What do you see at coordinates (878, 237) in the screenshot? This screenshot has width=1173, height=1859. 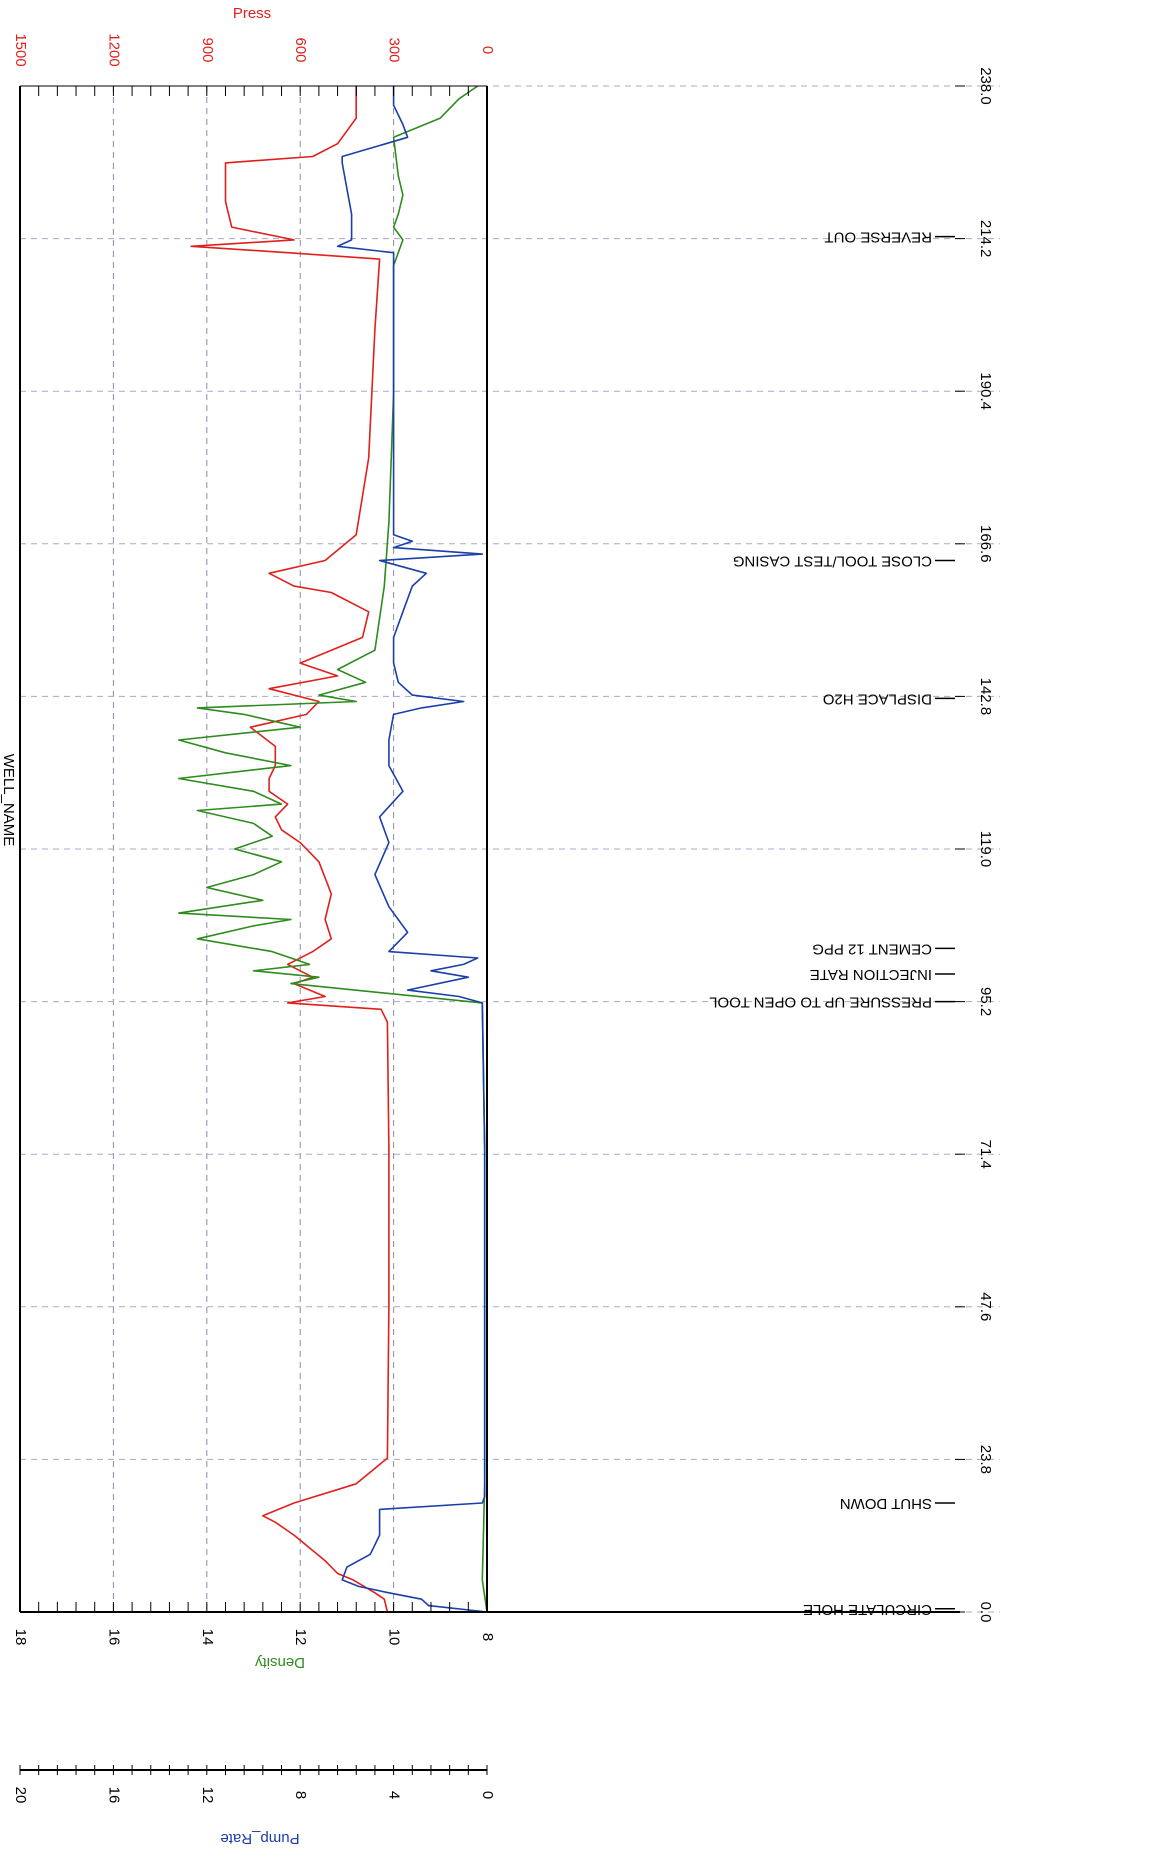 I see `event-label: REVERSE OUT` at bounding box center [878, 237].